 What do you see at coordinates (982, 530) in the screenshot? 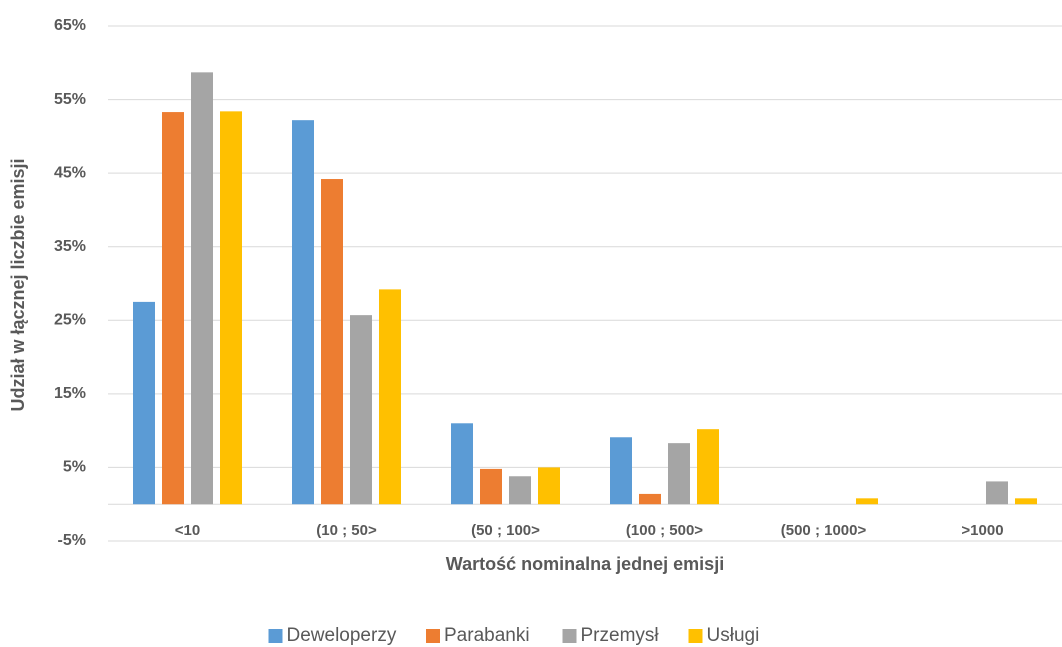
I see `x-tick-label: >1000` at bounding box center [982, 530].